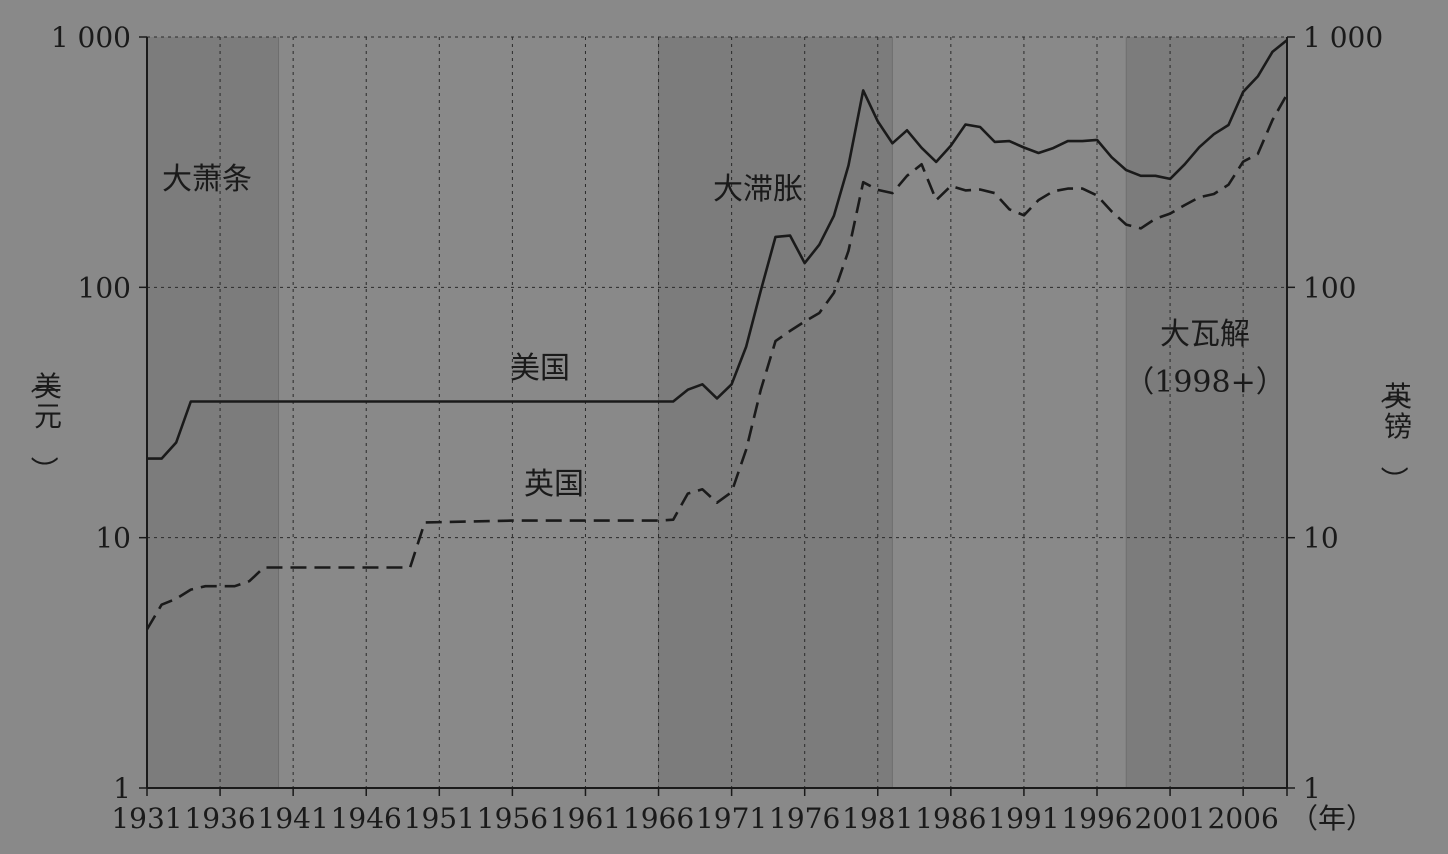  What do you see at coordinates (950, 818) in the screenshot?
I see `x-tick-label-1986: 1986` at bounding box center [950, 818].